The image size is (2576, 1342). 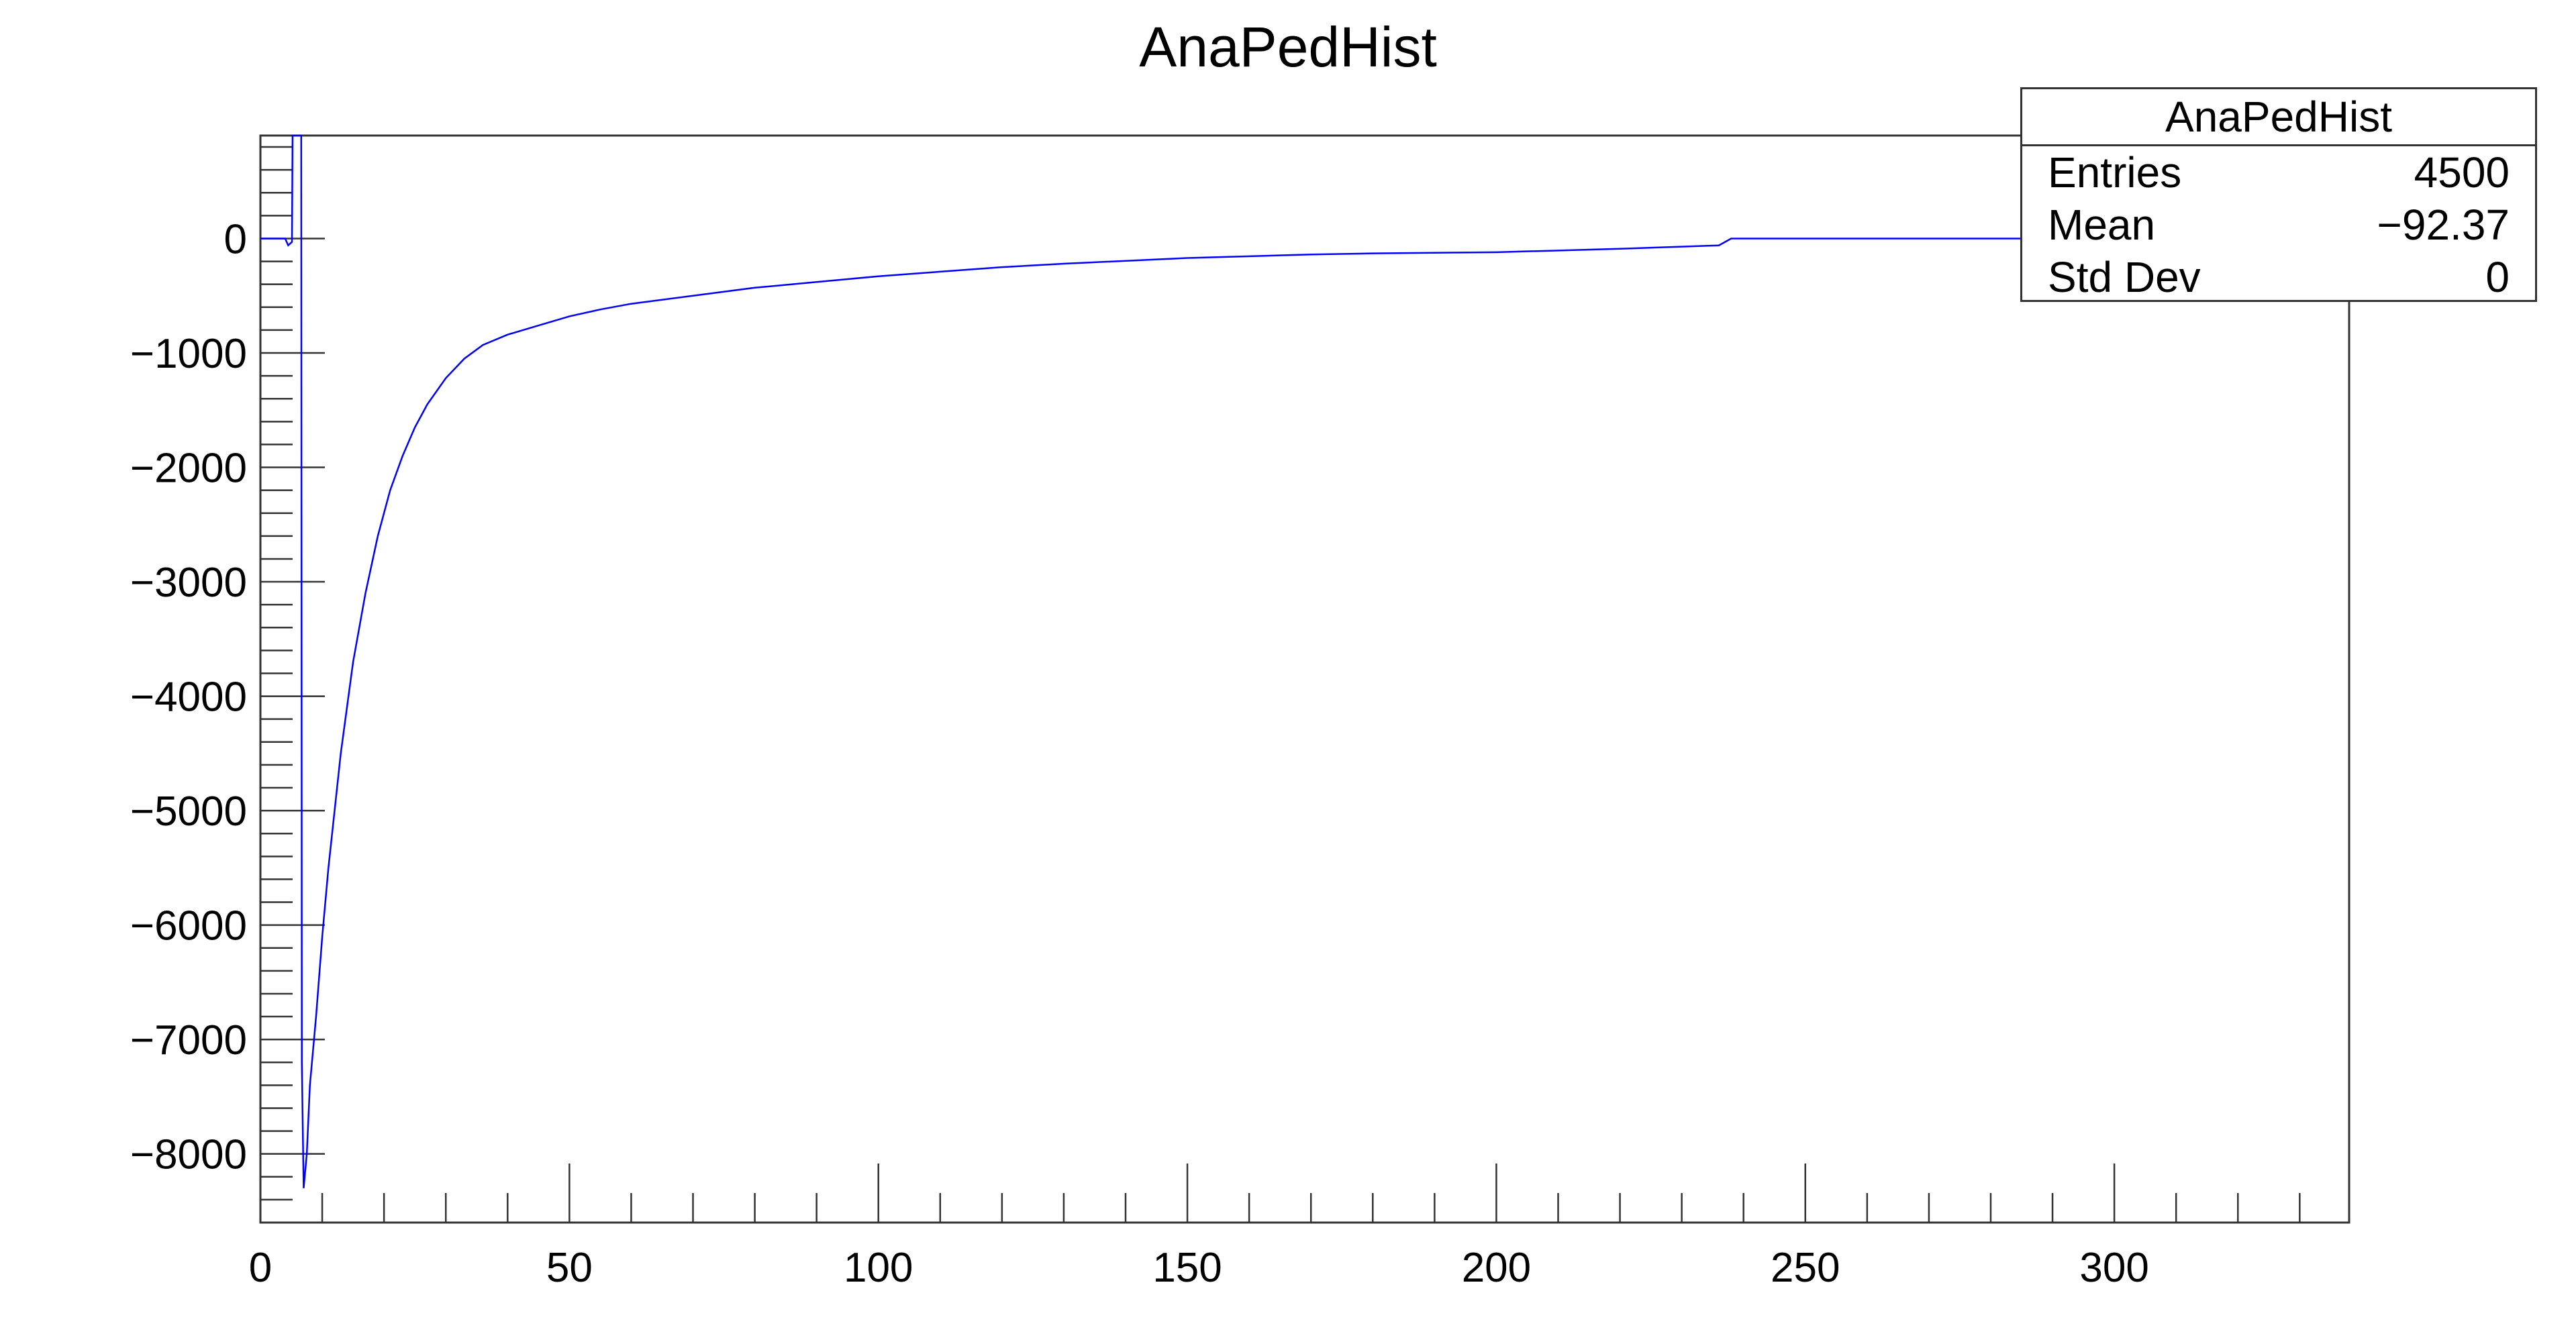 What do you see at coordinates (2124, 277) in the screenshot?
I see `stats-label: Std Dev` at bounding box center [2124, 277].